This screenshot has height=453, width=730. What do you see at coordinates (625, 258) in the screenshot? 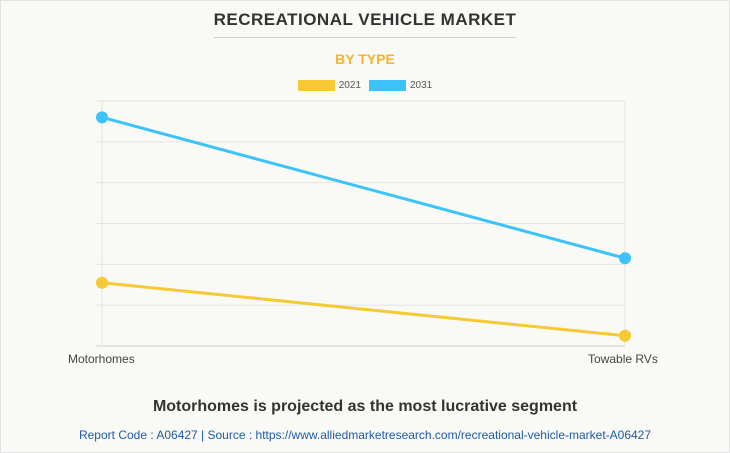
I see `data-point-2031-towable-rvs` at bounding box center [625, 258].